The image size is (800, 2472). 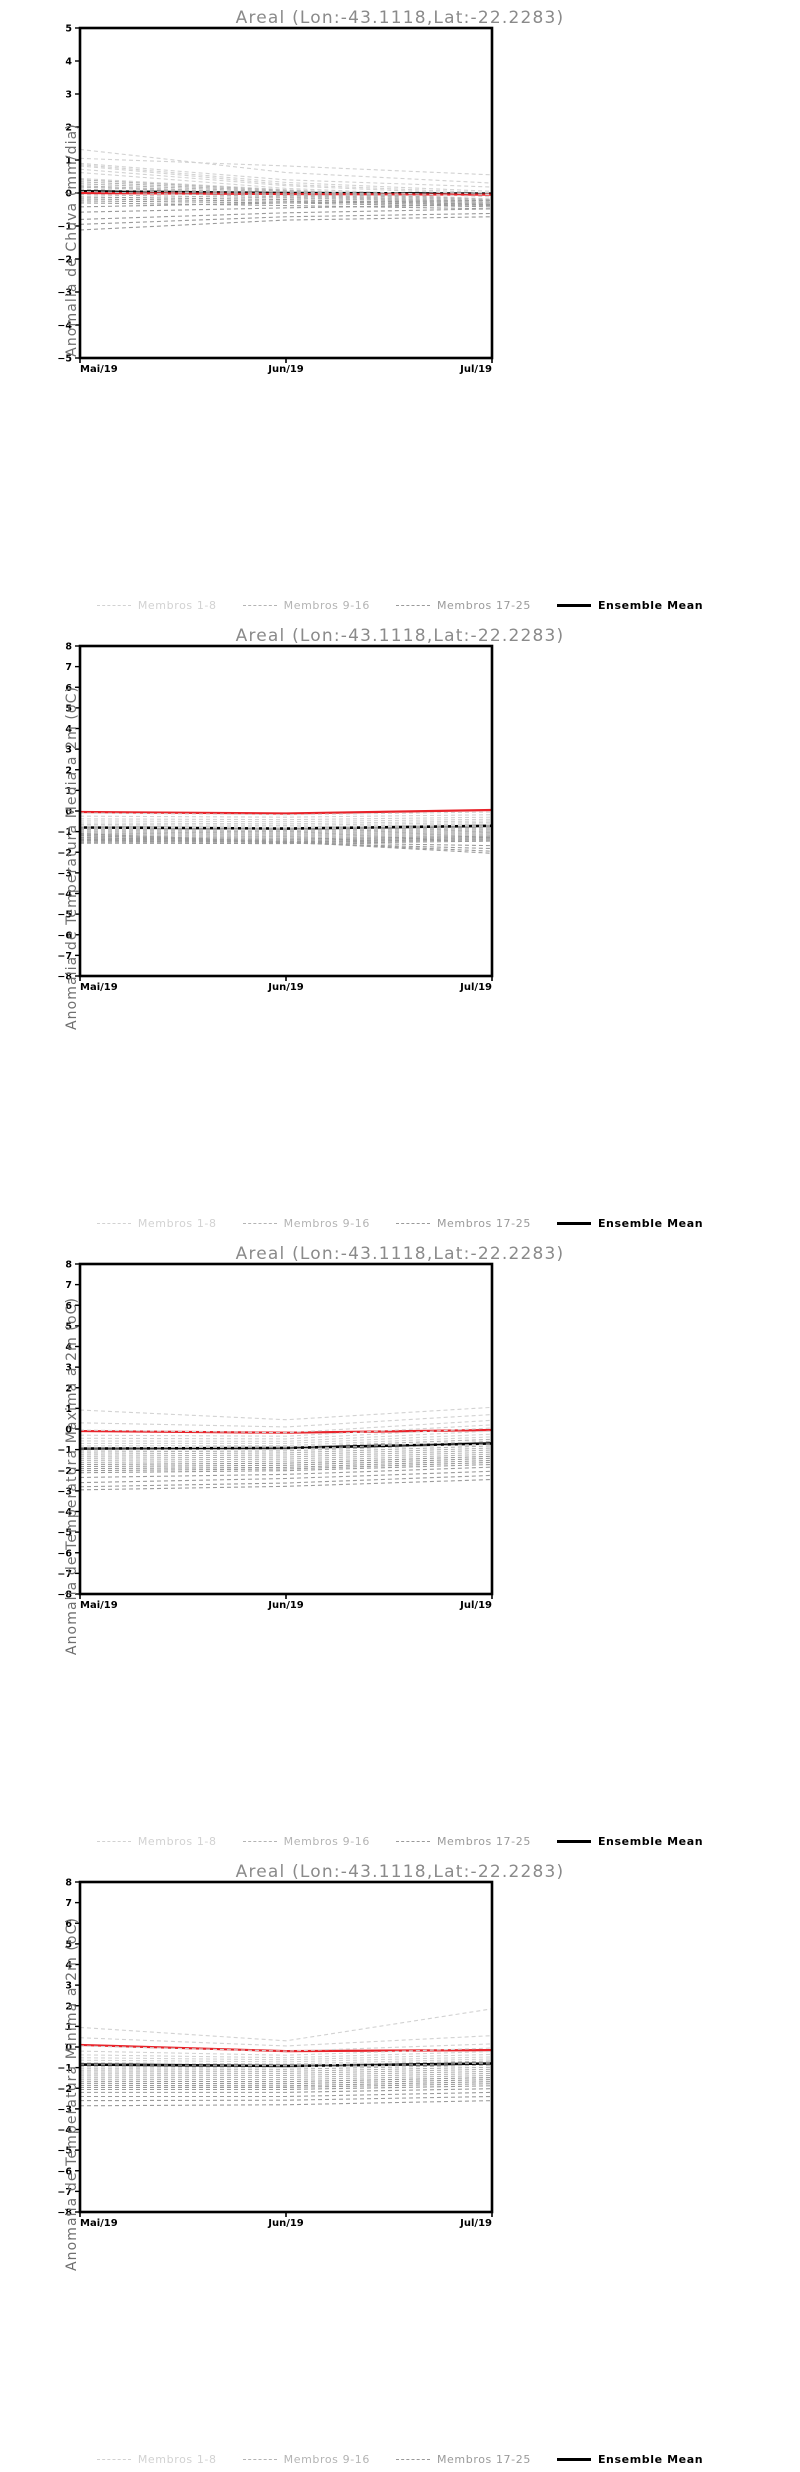 What do you see at coordinates (483, 1841) in the screenshot?
I see `legend-item-label: Membros 17-25` at bounding box center [483, 1841].